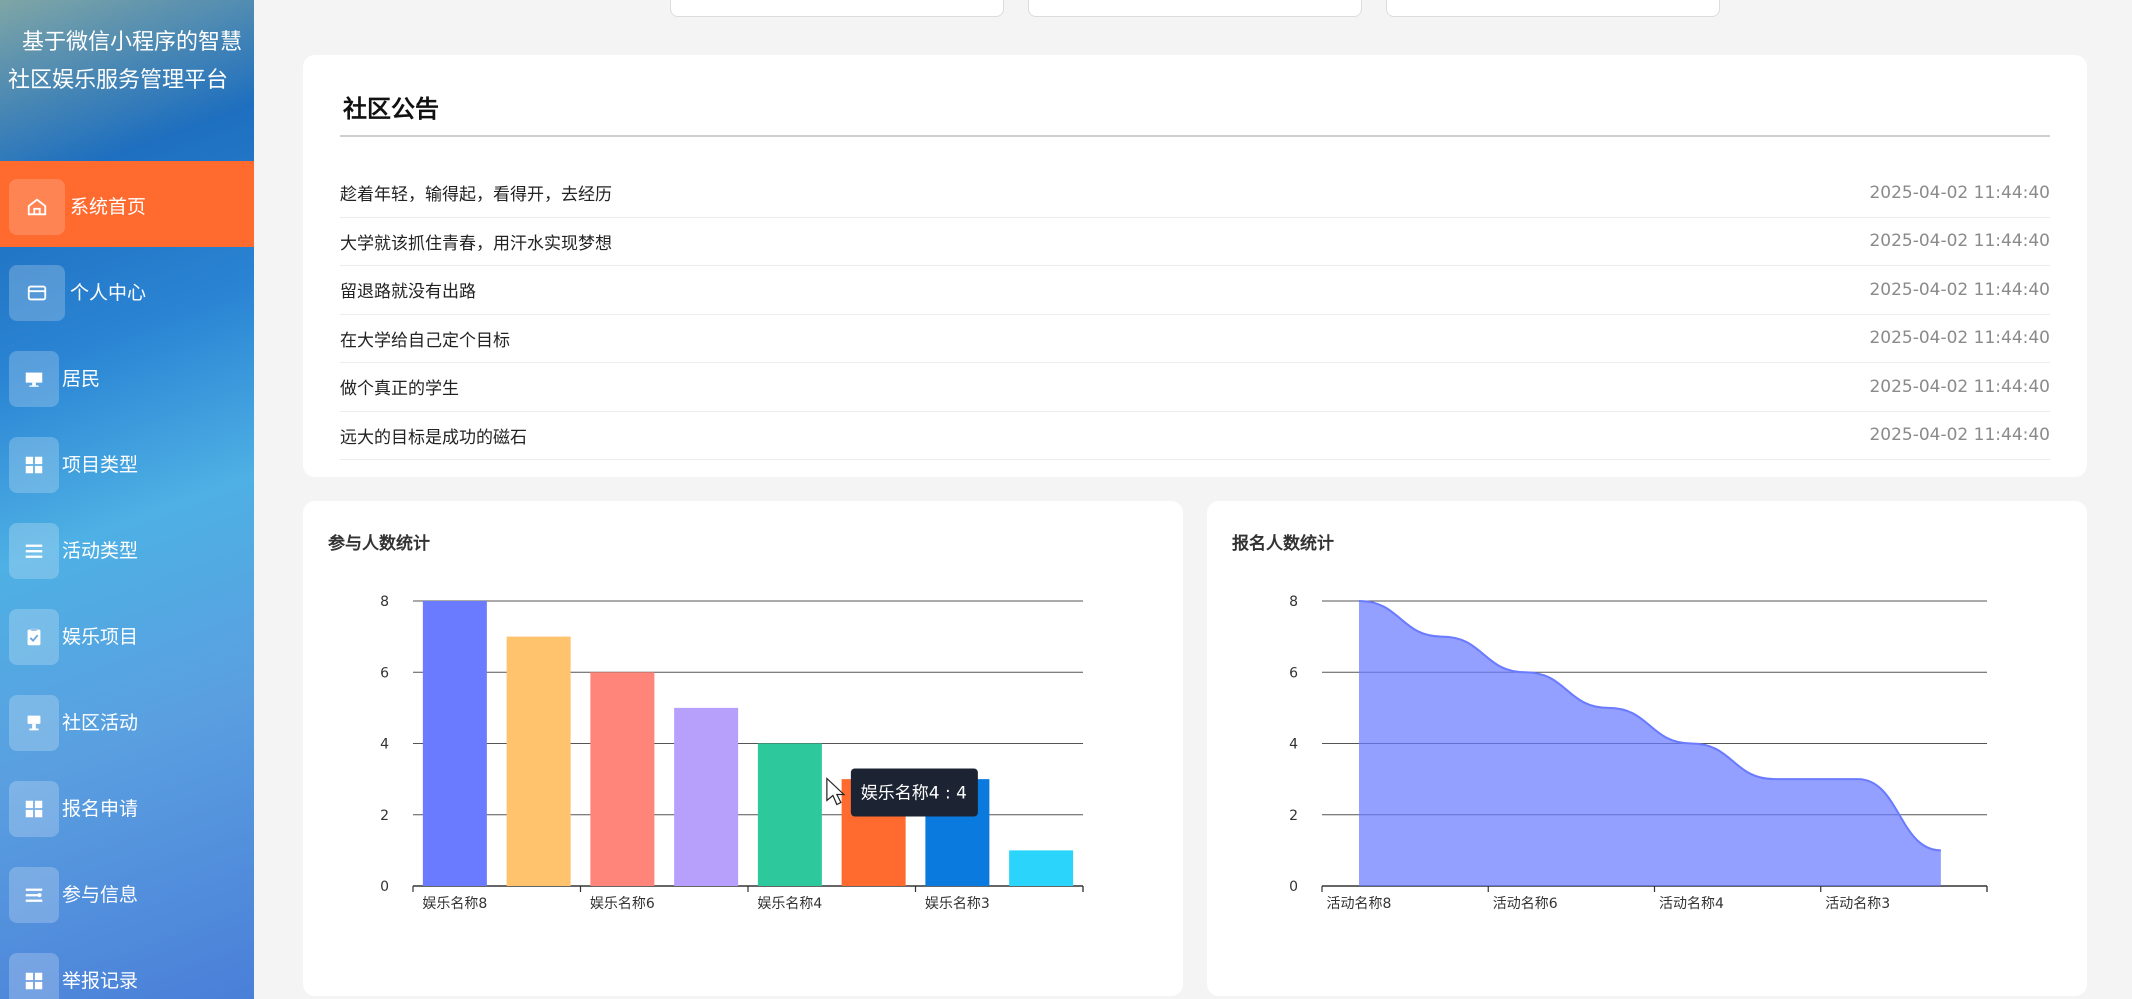  I want to click on sliders-icon, so click(34, 895).